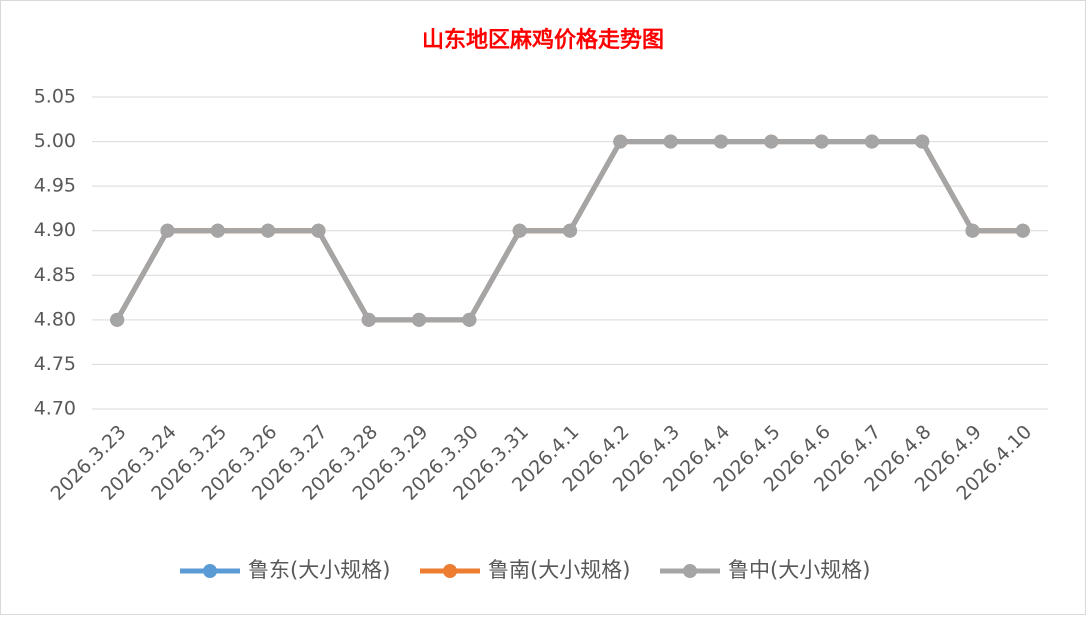 The width and height of the screenshot is (1086, 619). Describe the element at coordinates (55, 186) in the screenshot. I see `y-tick-label: 4.95` at that location.